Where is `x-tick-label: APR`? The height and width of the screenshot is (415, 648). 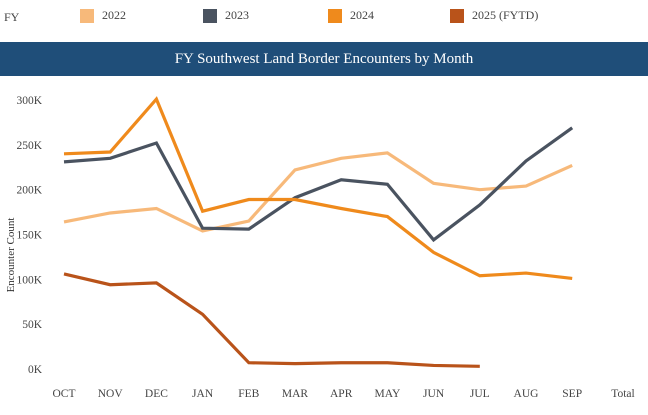
x-tick-label: APR is located at coordinates (341, 394).